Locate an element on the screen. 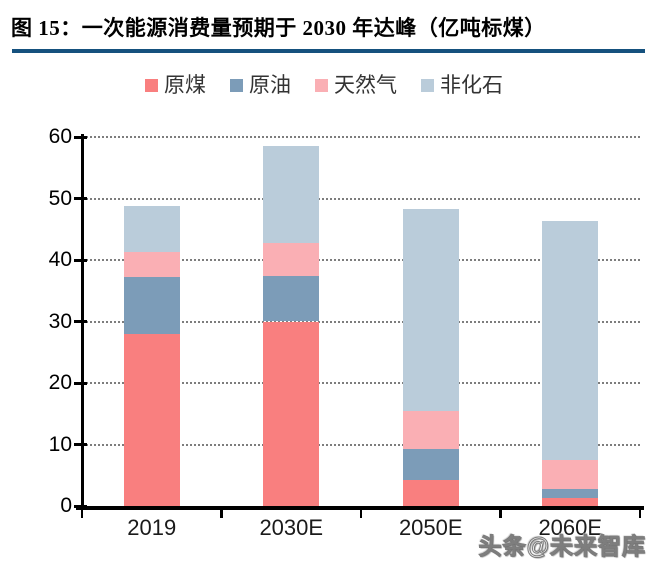 The width and height of the screenshot is (648, 565). y-axis-tick-label: 20 is located at coordinates (60, 382).